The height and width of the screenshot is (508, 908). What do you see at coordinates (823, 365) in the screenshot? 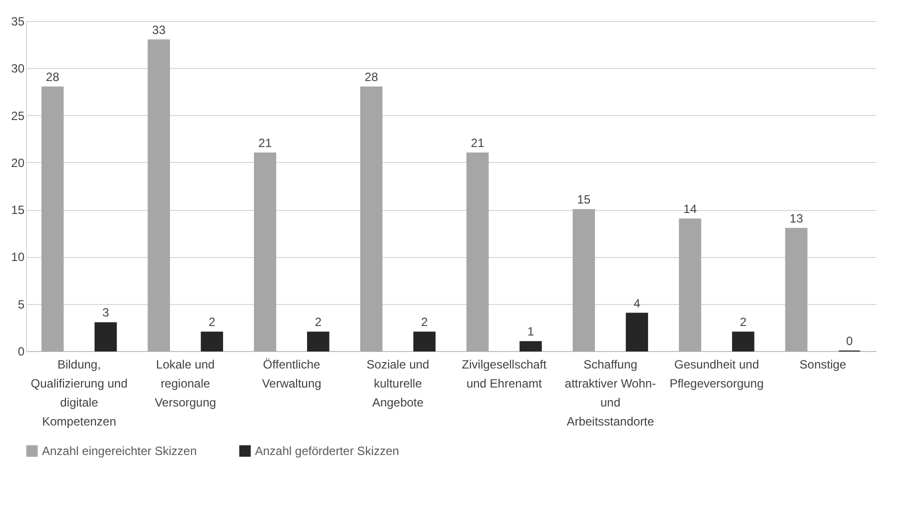
I see `x-tick-label: Sonstige` at bounding box center [823, 365].